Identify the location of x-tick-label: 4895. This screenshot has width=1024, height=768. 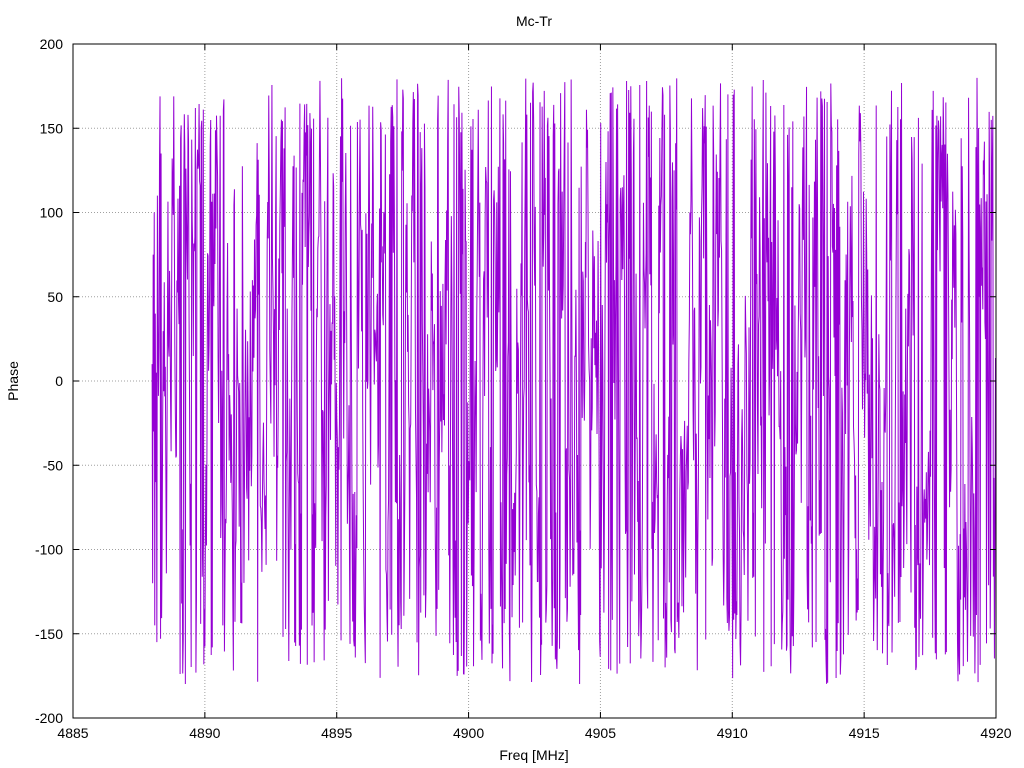
(336, 733).